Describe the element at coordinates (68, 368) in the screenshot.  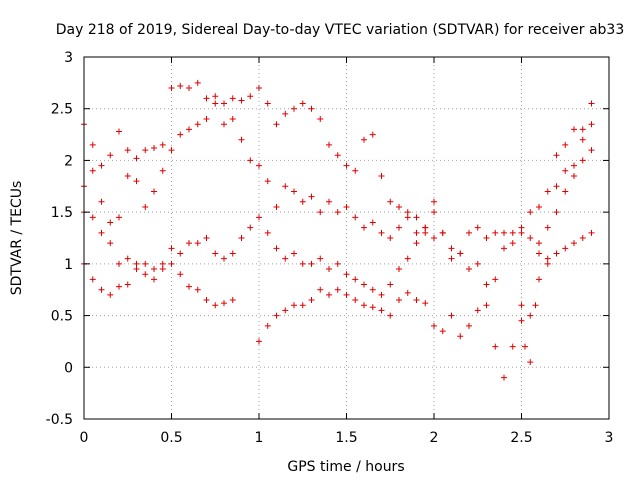
I see `y-tick-label: 0` at that location.